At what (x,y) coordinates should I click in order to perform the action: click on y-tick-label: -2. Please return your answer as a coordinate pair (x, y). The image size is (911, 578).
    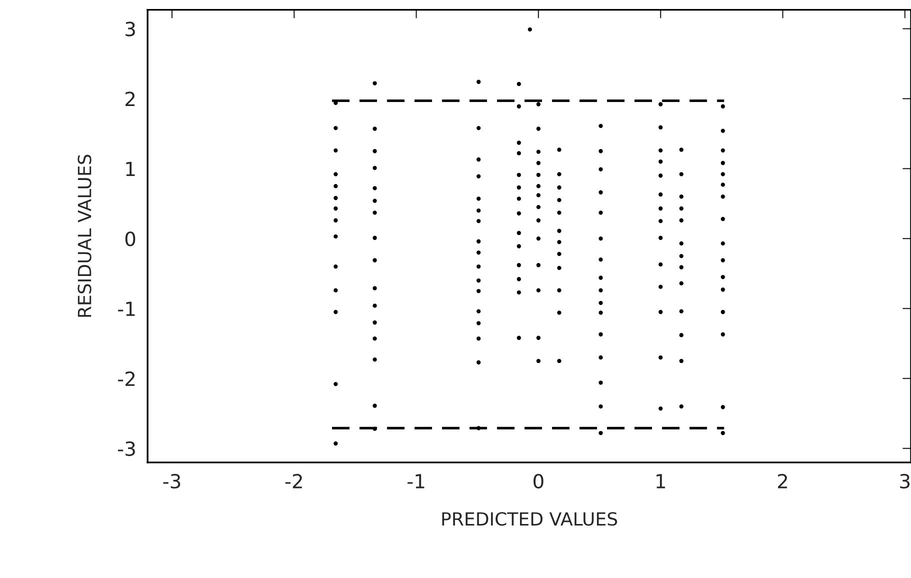
    Looking at the image, I should click on (126, 378).